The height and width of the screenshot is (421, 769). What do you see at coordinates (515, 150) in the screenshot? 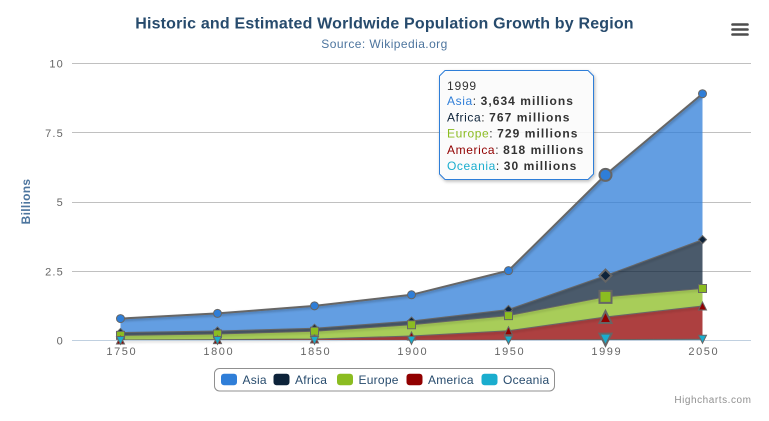
I see `svg-text: America: 818 millions` at bounding box center [515, 150].